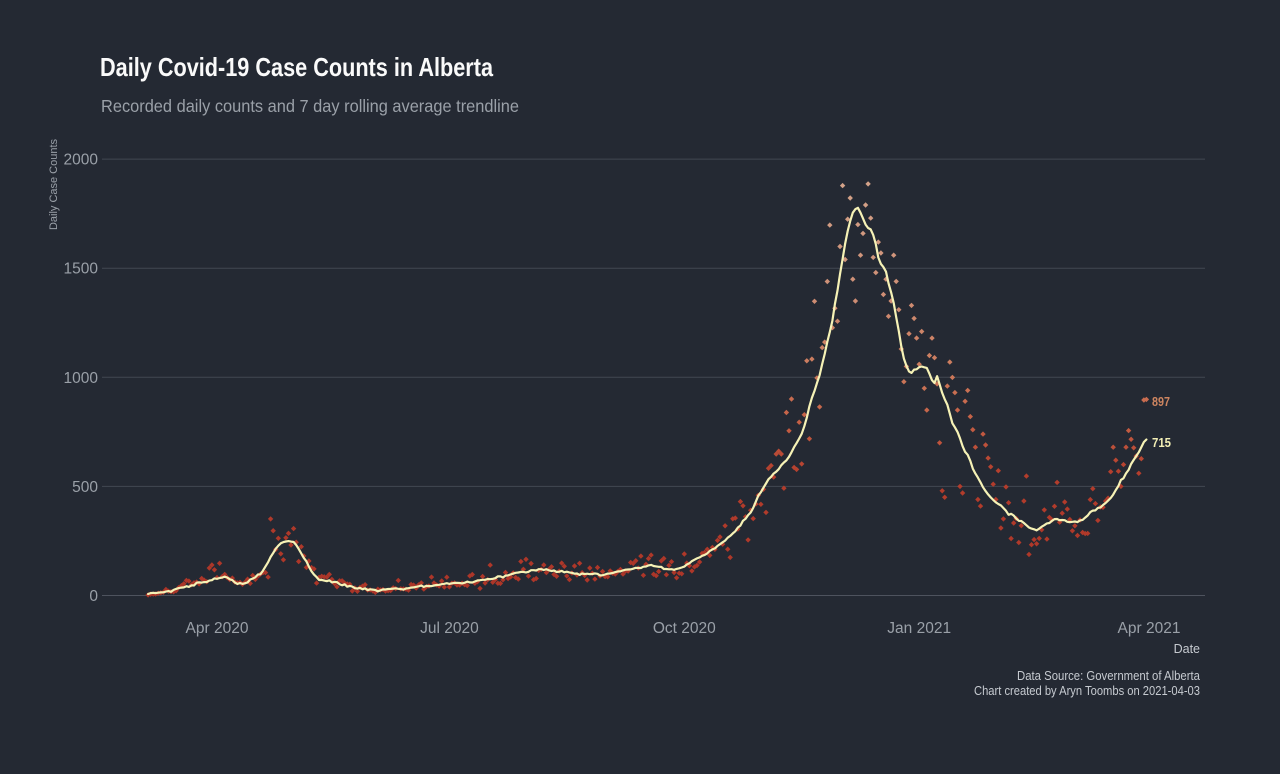 The image size is (1280, 774). What do you see at coordinates (1161, 442) in the screenshot?
I see `svg-text: 715` at bounding box center [1161, 442].